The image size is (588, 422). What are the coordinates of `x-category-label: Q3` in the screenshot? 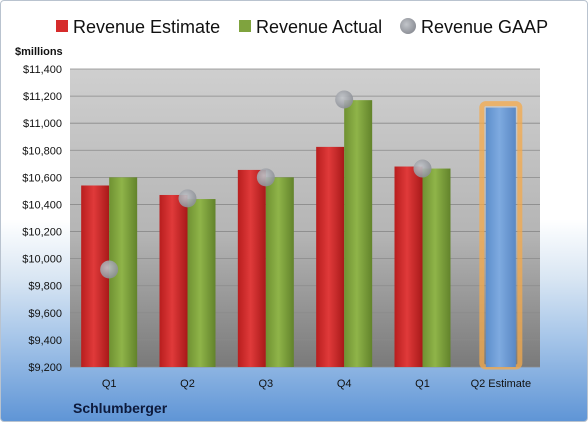 It's located at (265, 384).